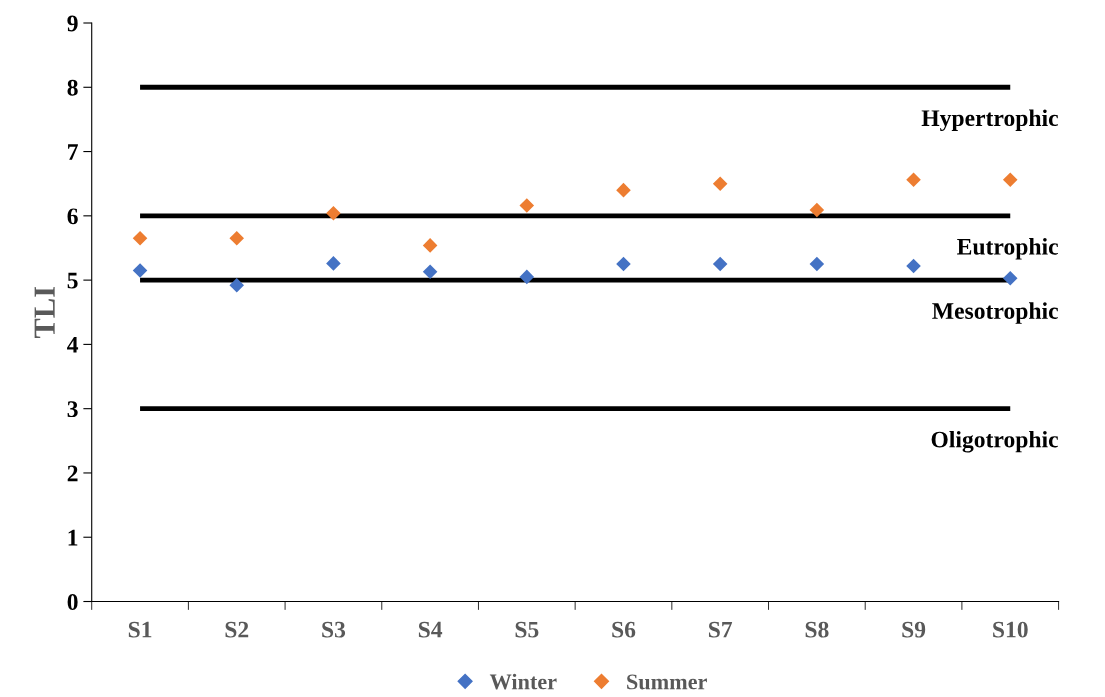  I want to click on y-tick-label: 1, so click(73, 537).